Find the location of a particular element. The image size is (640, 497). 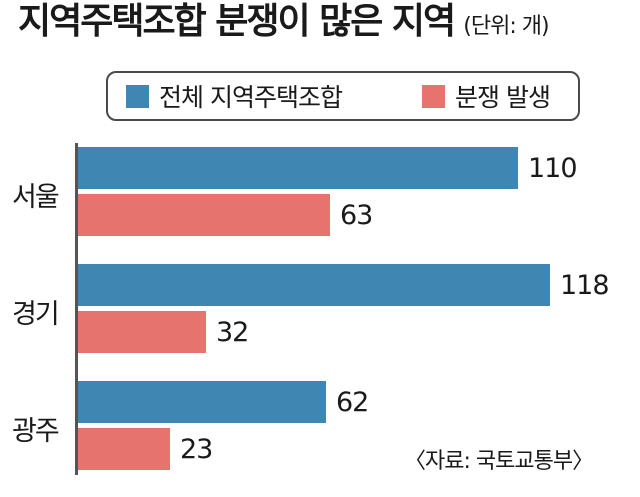

chart-title: 지역주택조합 분쟁이 많은 지역 is located at coordinates (237, 21).